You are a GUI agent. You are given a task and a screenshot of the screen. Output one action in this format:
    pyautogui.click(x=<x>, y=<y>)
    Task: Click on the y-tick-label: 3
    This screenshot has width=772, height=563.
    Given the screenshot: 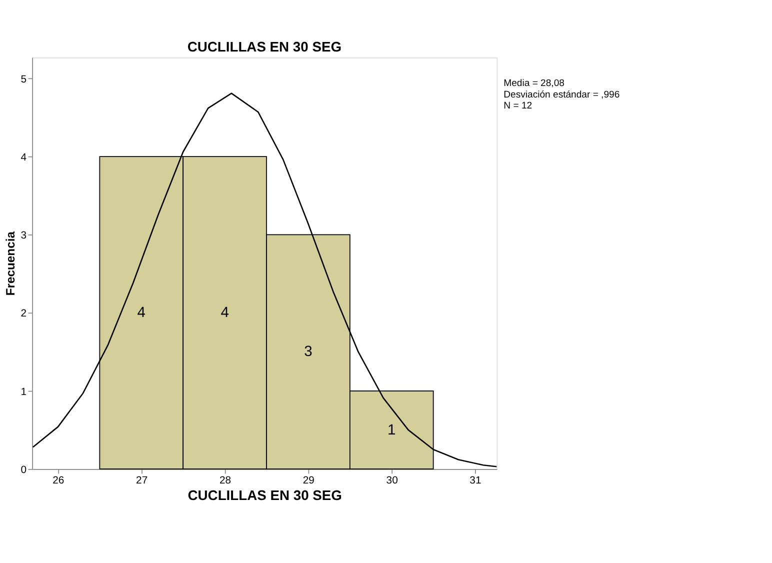 What is the action you would take?
    pyautogui.click(x=23, y=236)
    